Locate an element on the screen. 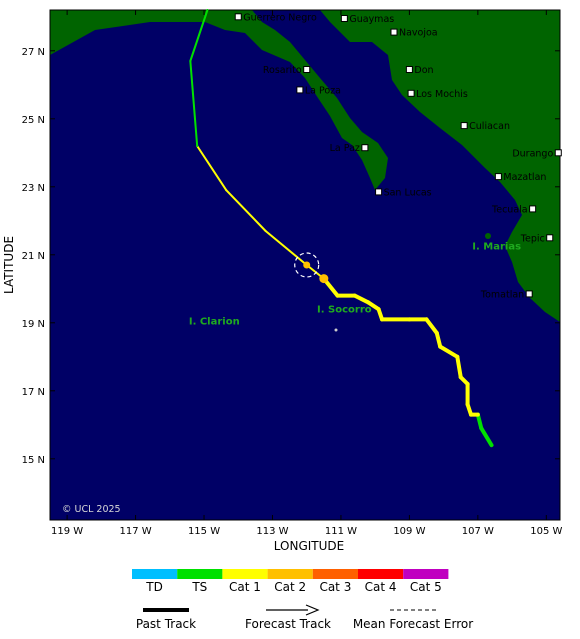  lon-tick-label: 105 W is located at coordinates (546, 531).